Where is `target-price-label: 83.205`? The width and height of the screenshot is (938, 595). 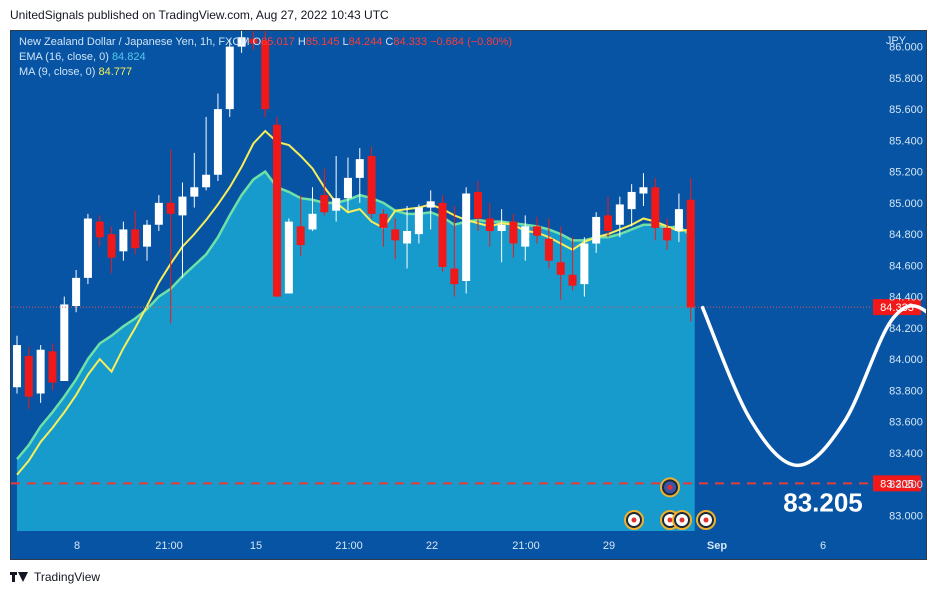
target-price-label: 83.205 is located at coordinates (823, 502).